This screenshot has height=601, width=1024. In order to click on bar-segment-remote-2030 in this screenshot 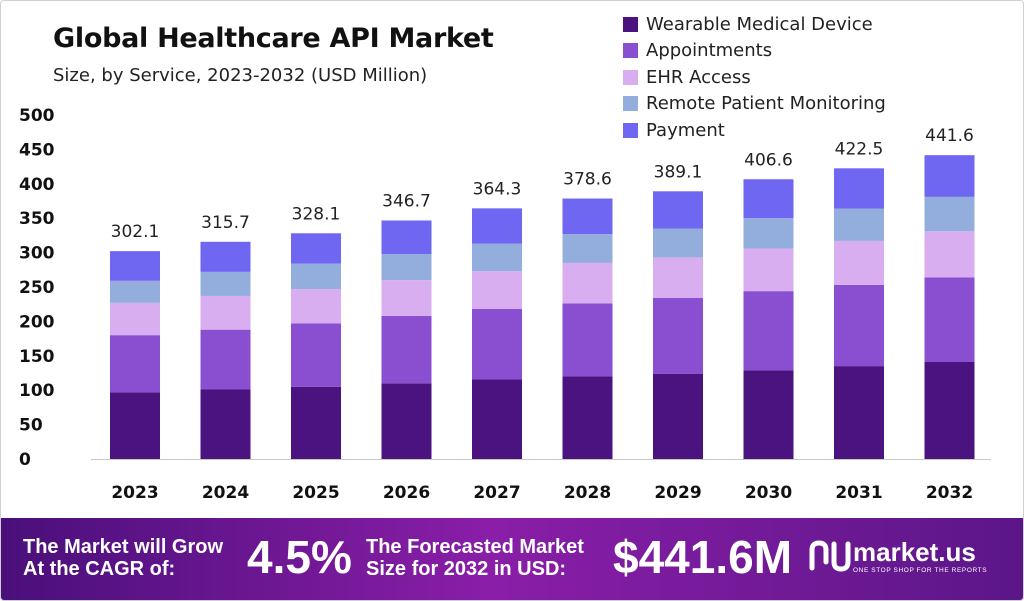, I will do `click(768, 233)`.